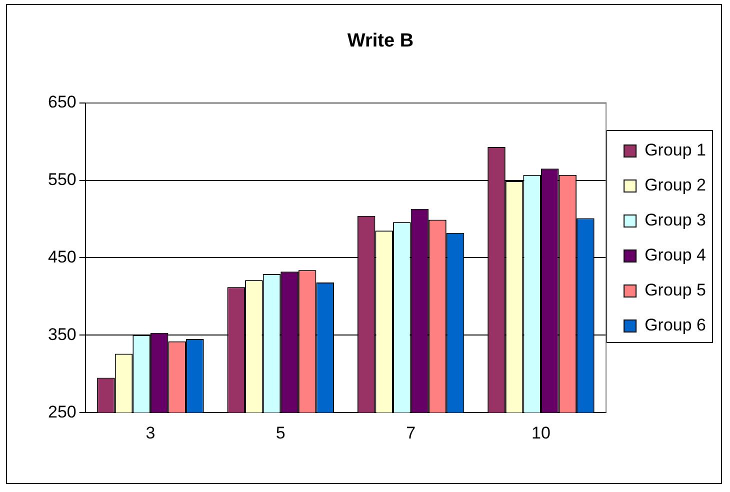  I want to click on y-tick-label: 250, so click(62, 412).